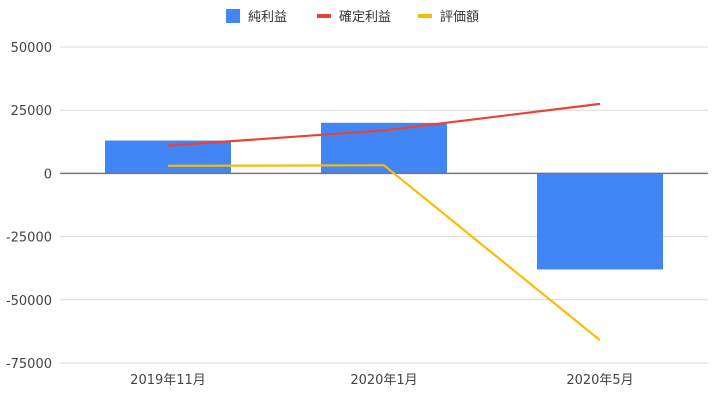 The height and width of the screenshot is (403, 722). What do you see at coordinates (459, 17) in the screenshot?
I see `legend-label: 評価額` at bounding box center [459, 17].